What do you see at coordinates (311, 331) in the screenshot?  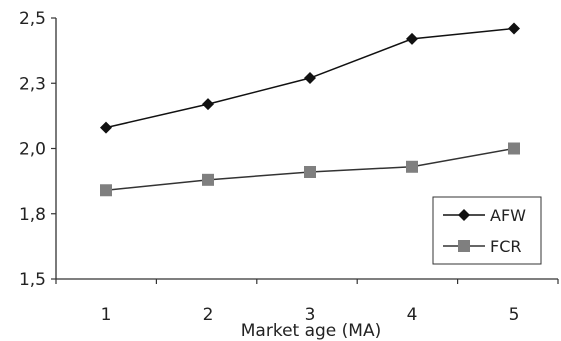 I see `x-axis-title: Market age (MA)` at bounding box center [311, 331].